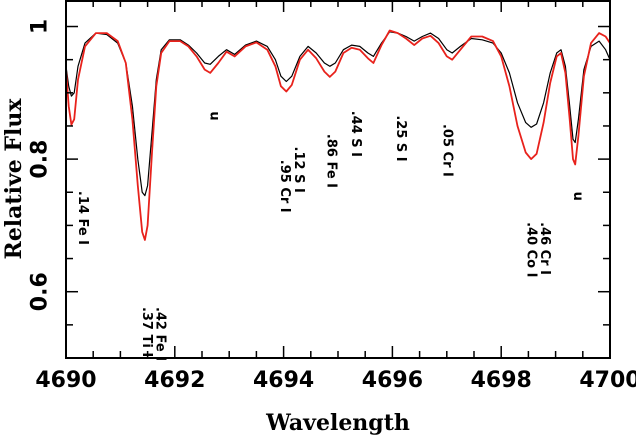 This screenshot has height=436, width=636. I want to click on x-tick-label: 4692, so click(174, 380).